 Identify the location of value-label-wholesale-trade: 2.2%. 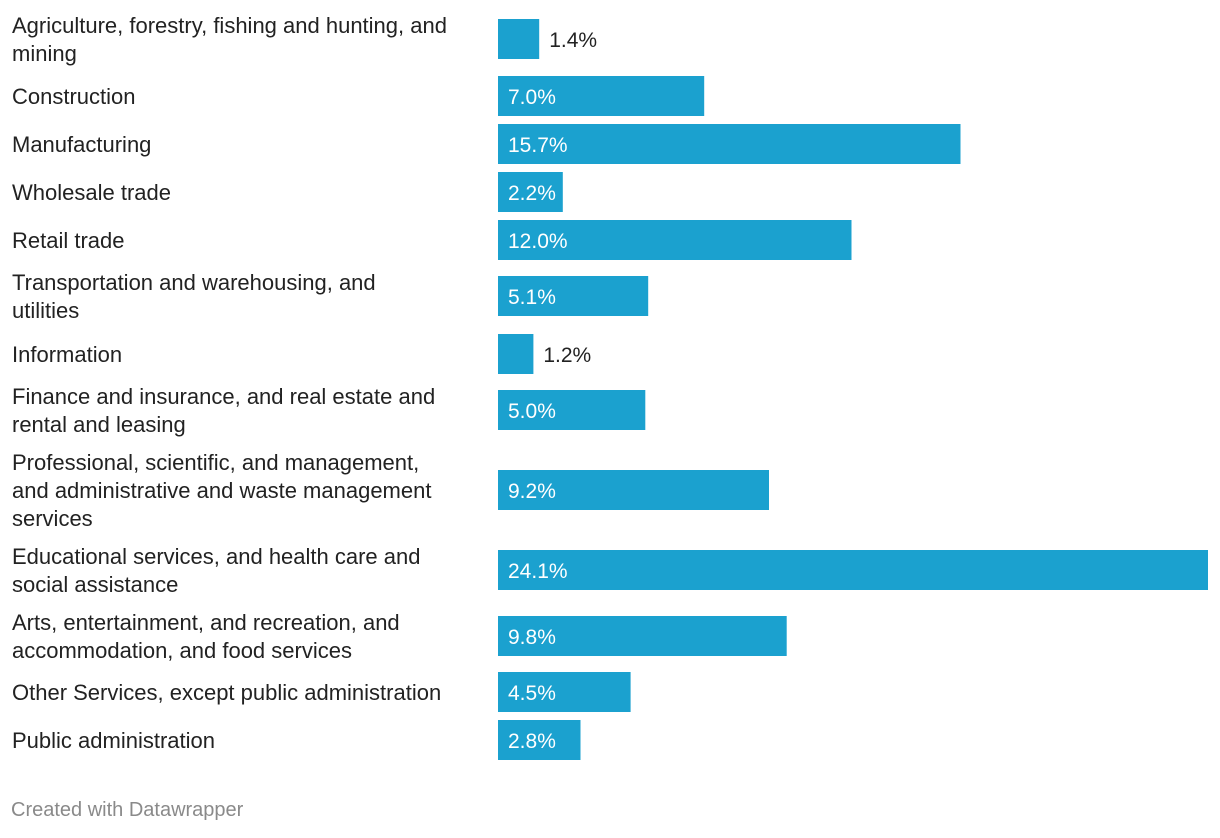
(532, 193).